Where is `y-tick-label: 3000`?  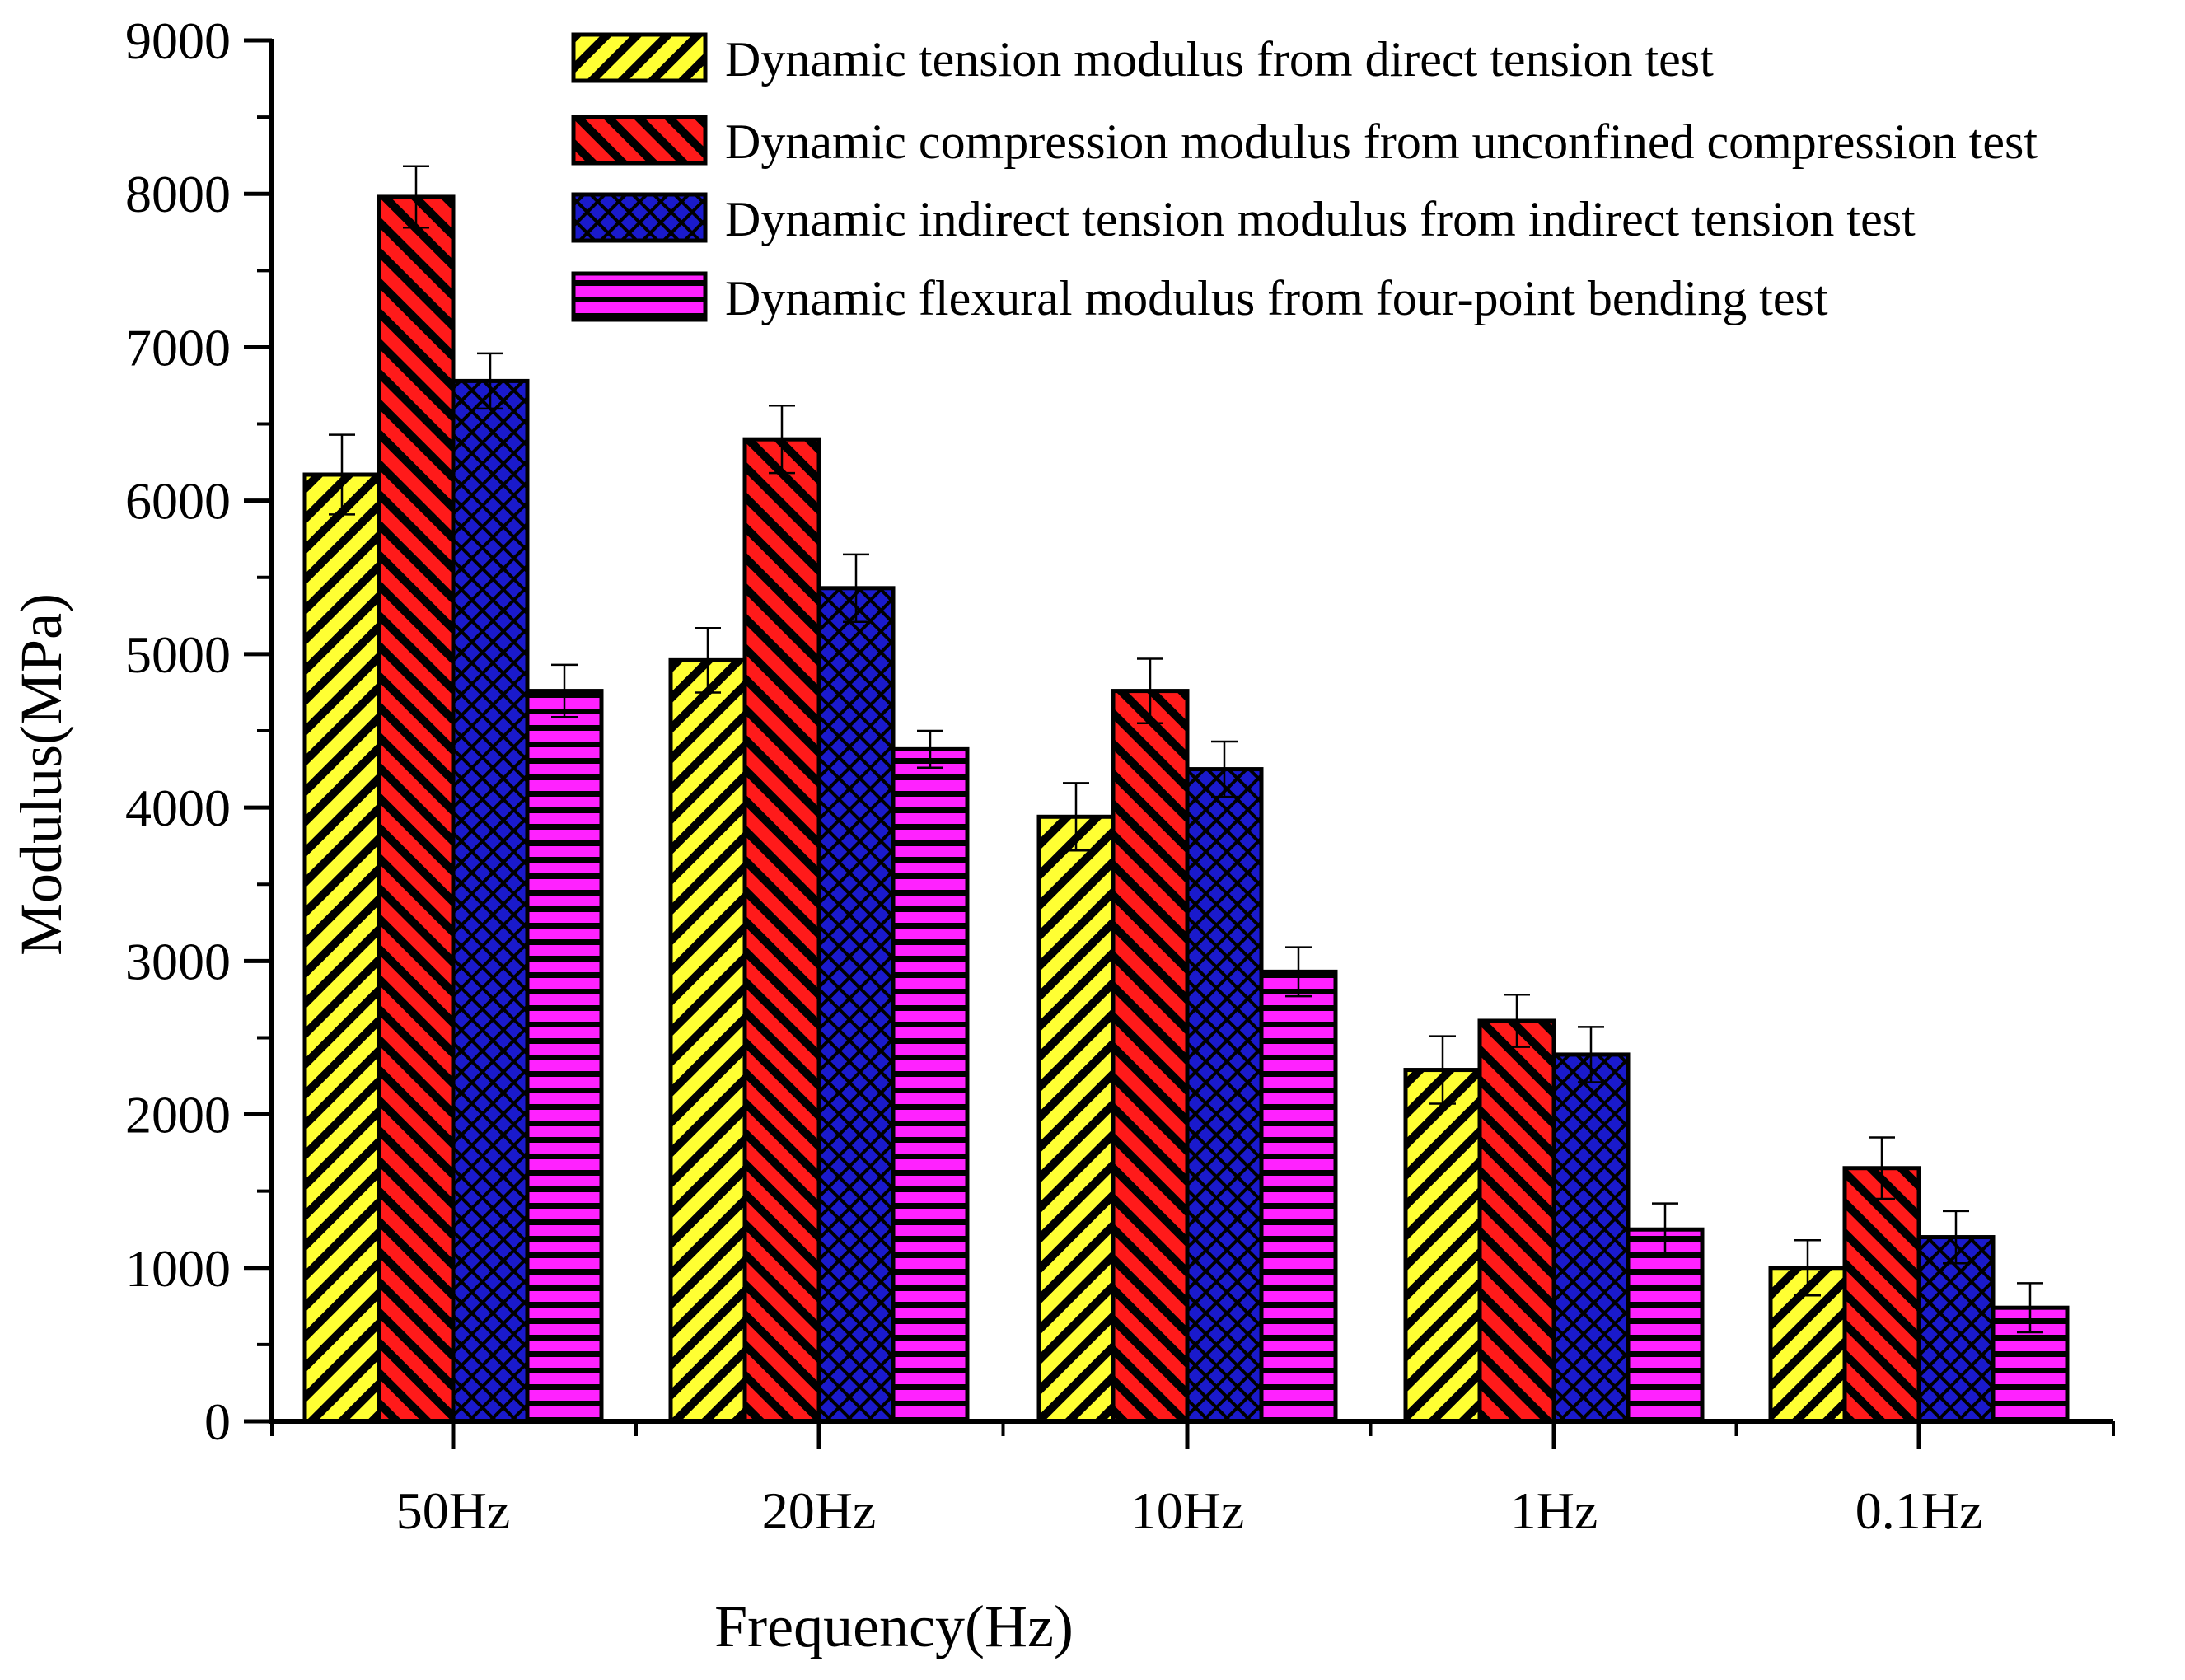
y-tick-label: 3000 is located at coordinates (178, 961).